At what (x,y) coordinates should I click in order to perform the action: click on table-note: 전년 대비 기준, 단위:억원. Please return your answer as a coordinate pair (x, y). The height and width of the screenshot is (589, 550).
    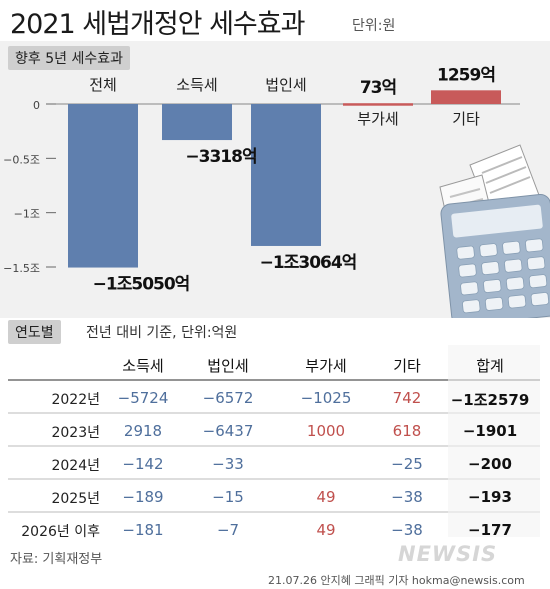
    Looking at the image, I should click on (162, 333).